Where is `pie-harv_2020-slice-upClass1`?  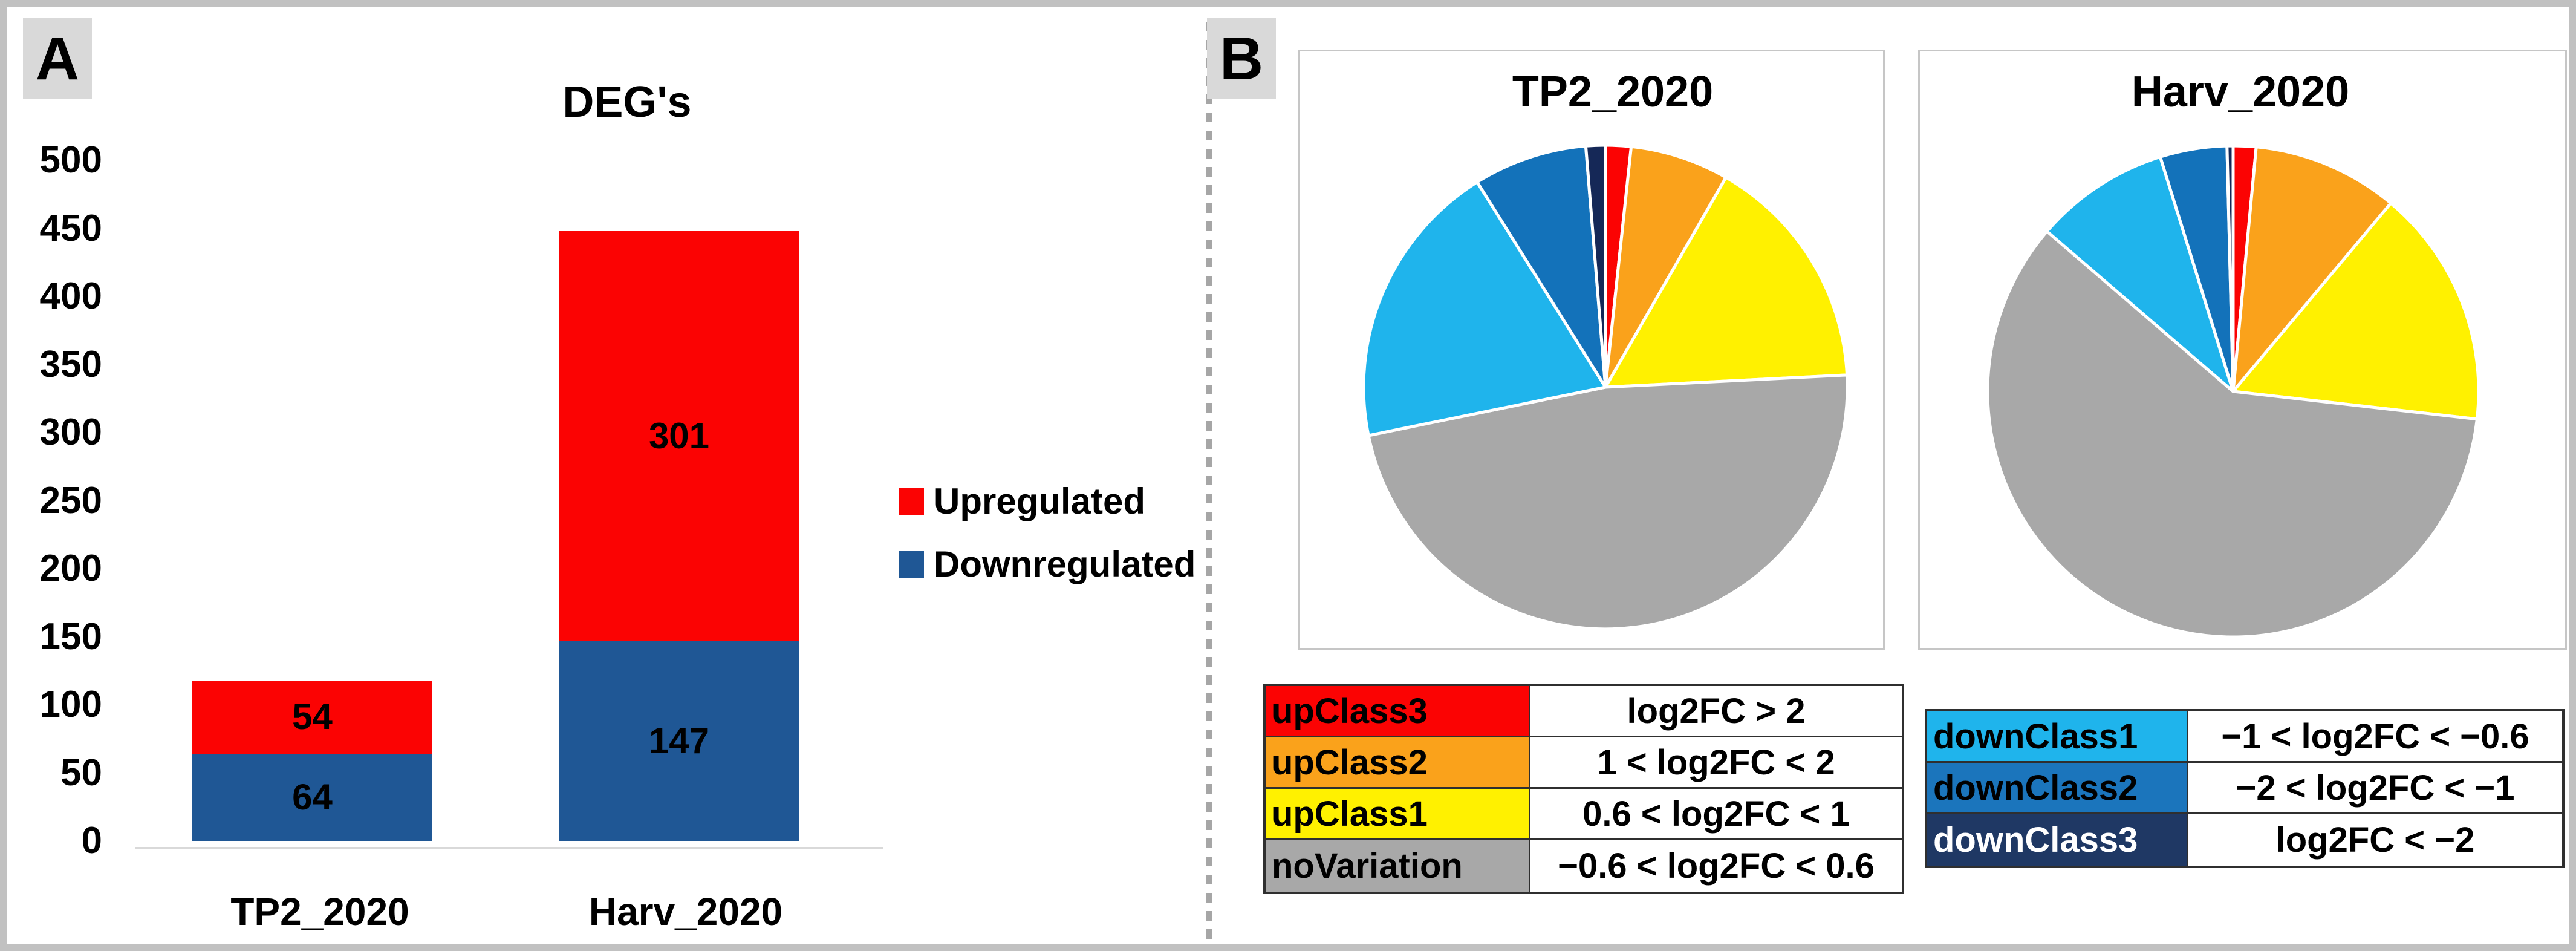 pie-harv_2020-slice-upClass1 is located at coordinates (2355, 311).